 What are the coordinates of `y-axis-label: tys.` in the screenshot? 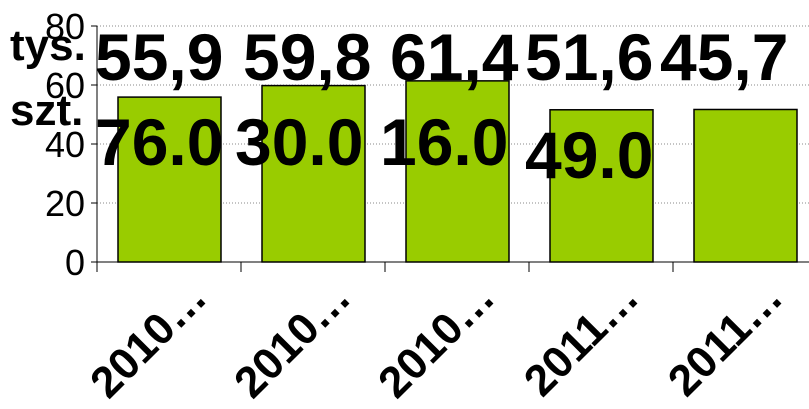 It's located at (48, 45).